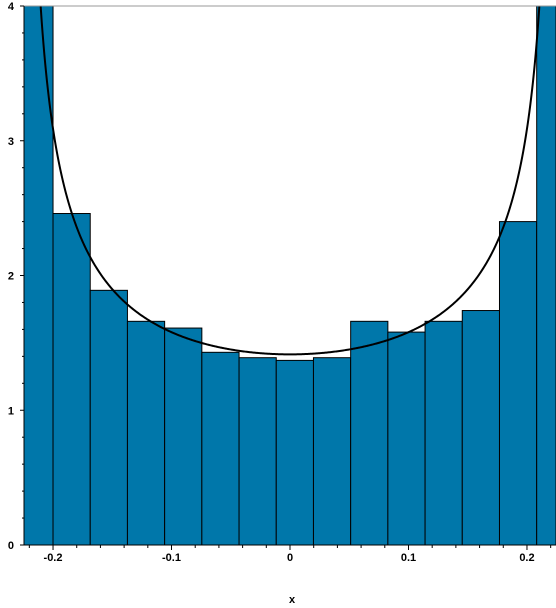  What do you see at coordinates (292, 600) in the screenshot?
I see `x-axis-title: x` at bounding box center [292, 600].